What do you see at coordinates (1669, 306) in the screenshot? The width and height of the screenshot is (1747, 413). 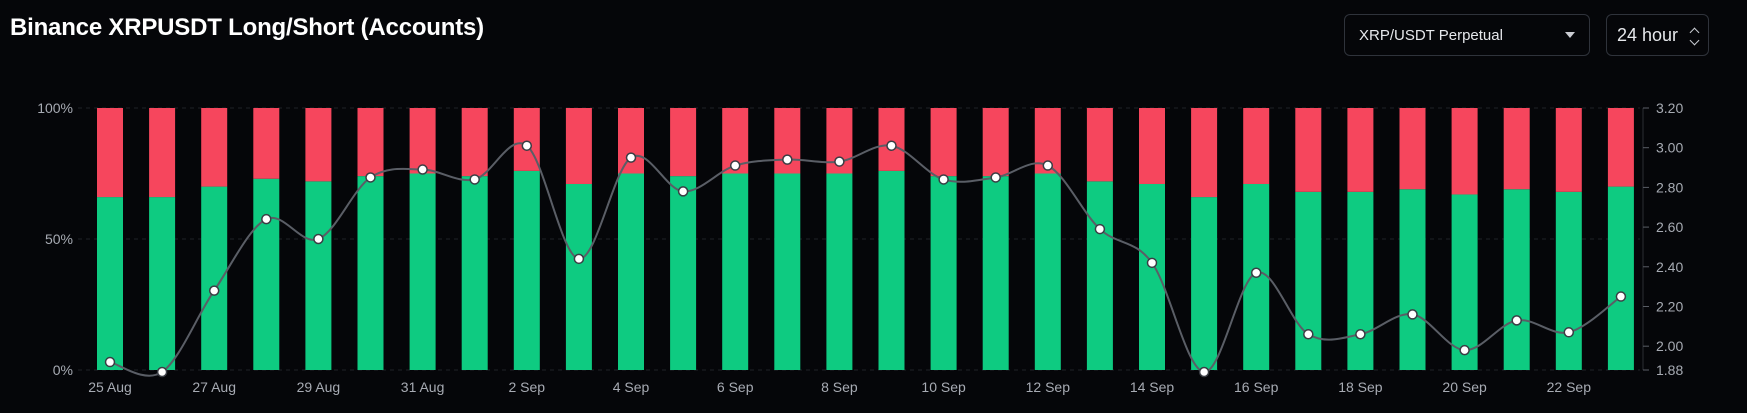 I see `y-right-tick-label: 2.20` at bounding box center [1669, 306].